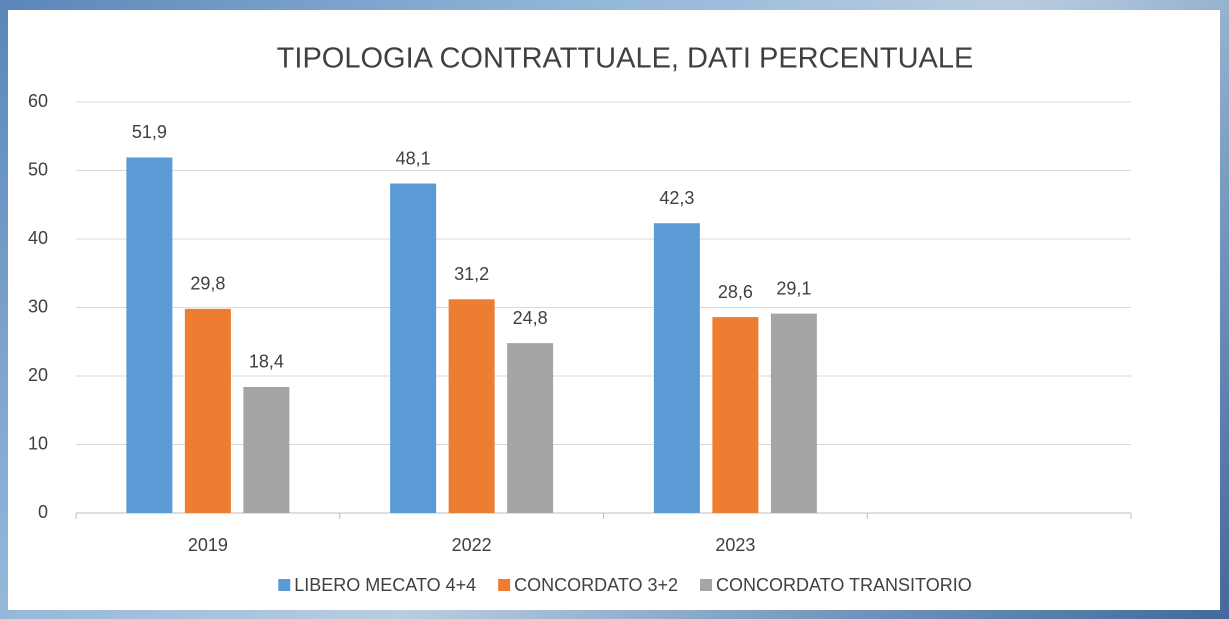 This screenshot has width=1229, height=619. What do you see at coordinates (43, 512) in the screenshot?
I see `y-tick-label: 0` at bounding box center [43, 512].